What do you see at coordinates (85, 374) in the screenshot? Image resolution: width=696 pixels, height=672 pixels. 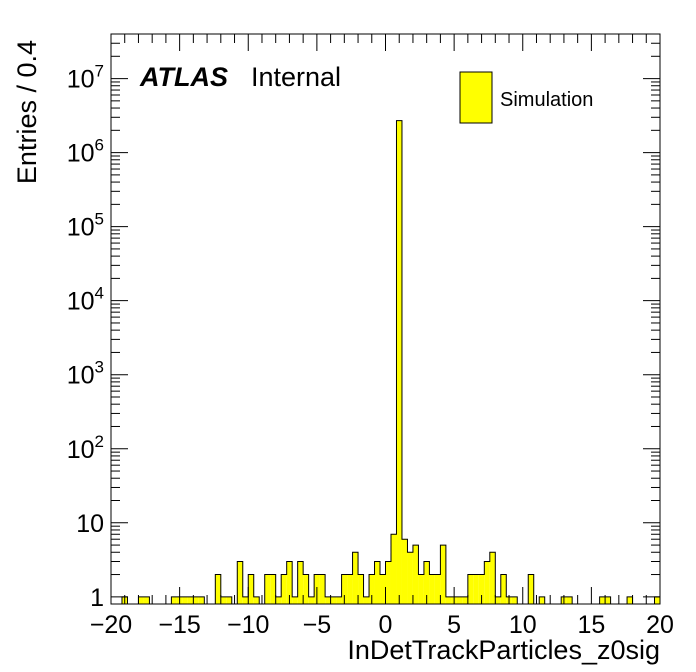 I see `y-tick-label: 10³` at bounding box center [85, 374].